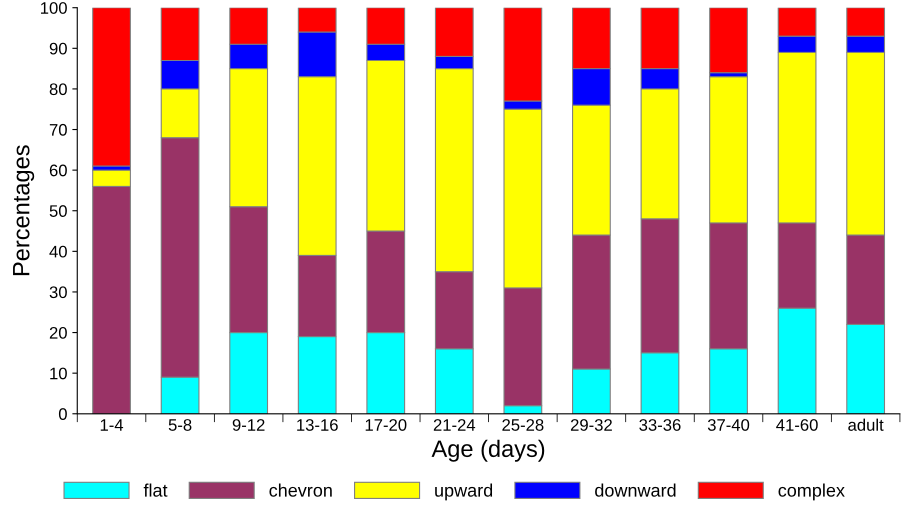  I want to click on y-tick-label: 80, so click(58, 89).